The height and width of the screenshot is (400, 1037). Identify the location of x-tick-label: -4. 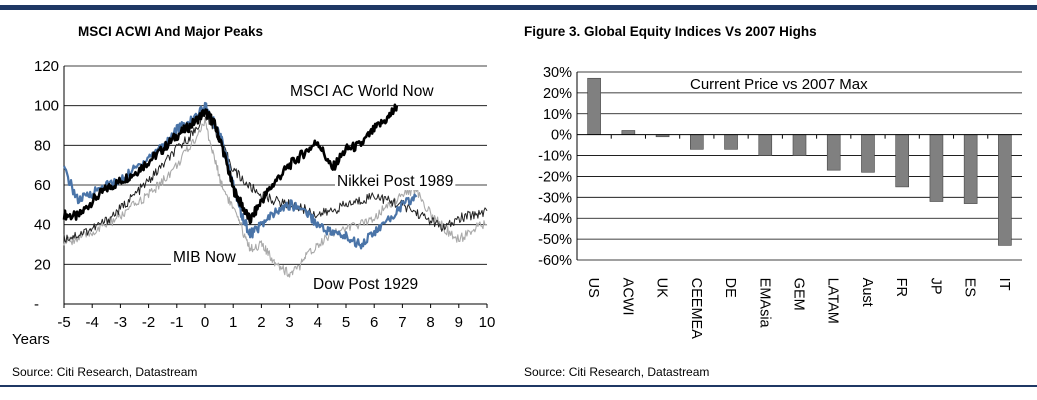
(92, 322).